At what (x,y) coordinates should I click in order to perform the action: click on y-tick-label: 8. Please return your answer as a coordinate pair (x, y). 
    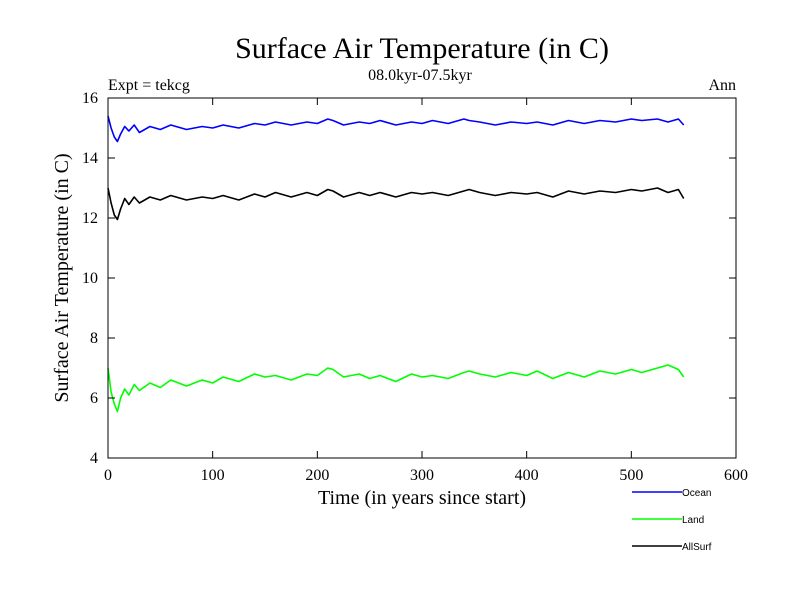
    Looking at the image, I should click on (94, 338).